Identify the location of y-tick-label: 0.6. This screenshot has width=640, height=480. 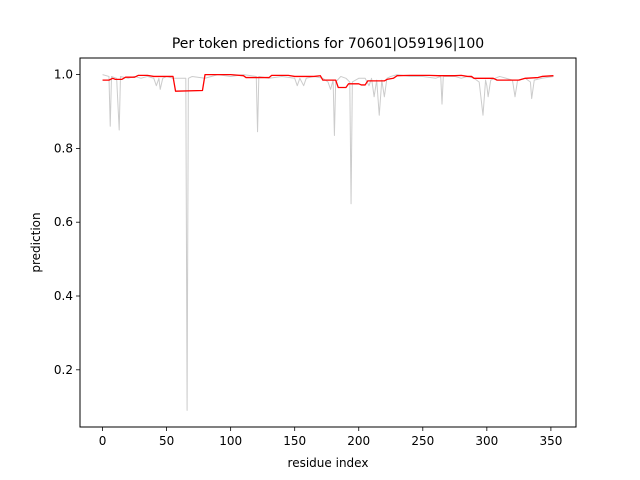
(63, 222).